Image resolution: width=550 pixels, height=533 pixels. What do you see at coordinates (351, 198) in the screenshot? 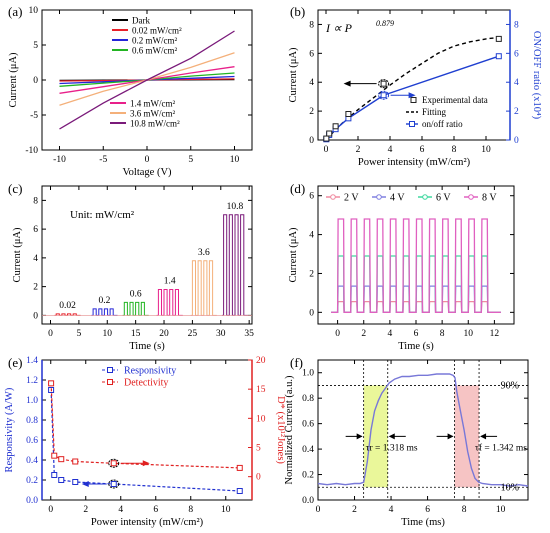
I see `legend-label: 2 V` at bounding box center [351, 198].